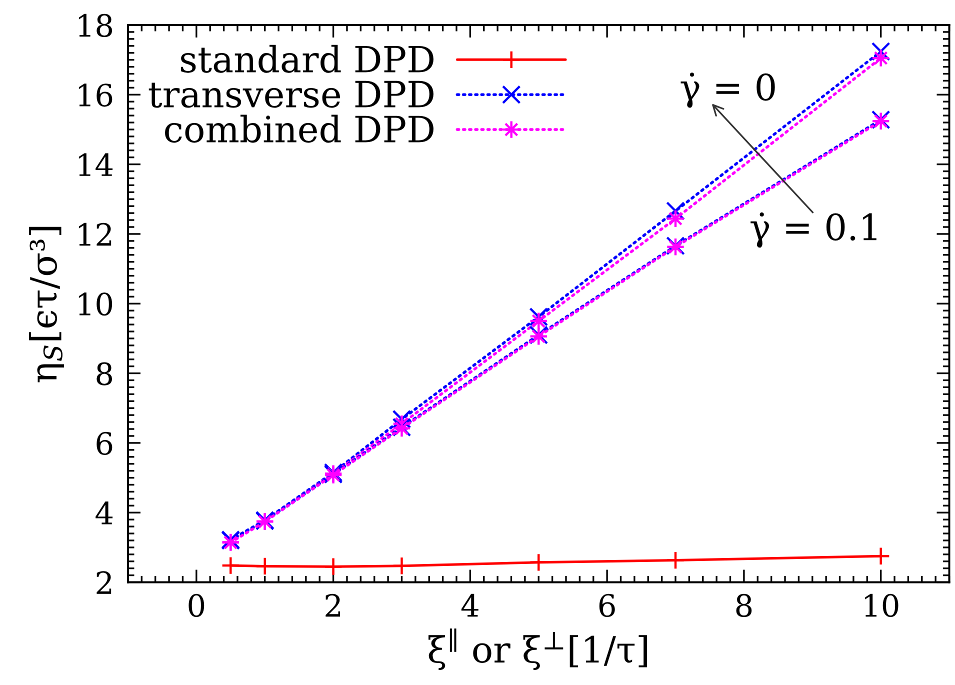 Image resolution: width=955 pixels, height=685 pixels. I want to click on y-tick-label: 14, so click(95, 164).